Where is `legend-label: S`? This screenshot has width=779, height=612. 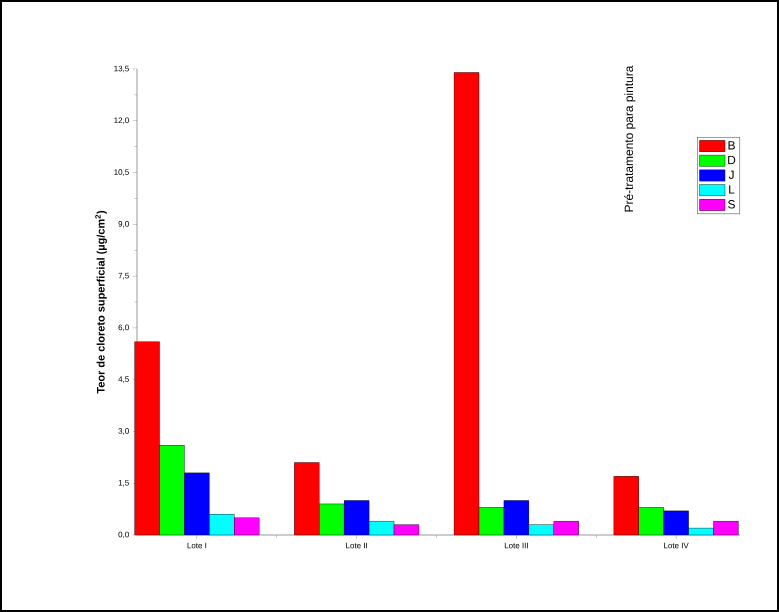 legend-label: S is located at coordinates (731, 204).